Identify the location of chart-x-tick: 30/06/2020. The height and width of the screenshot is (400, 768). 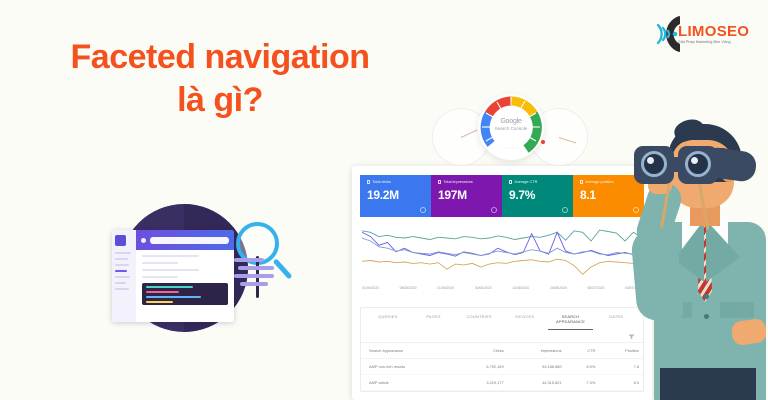
(483, 288).